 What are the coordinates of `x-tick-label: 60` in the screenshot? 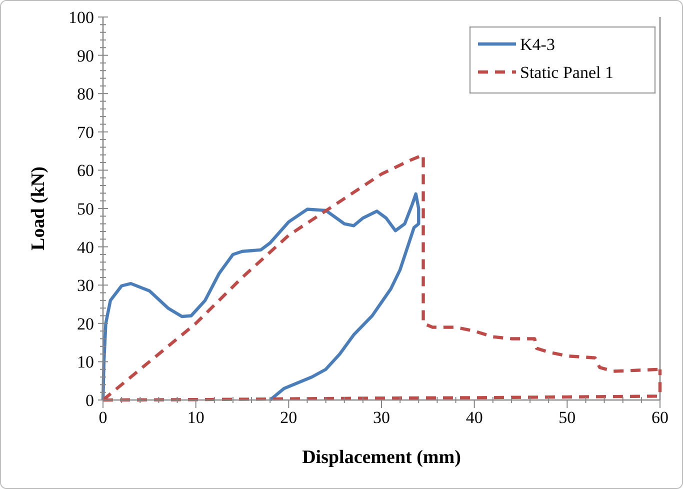 It's located at (660, 417).